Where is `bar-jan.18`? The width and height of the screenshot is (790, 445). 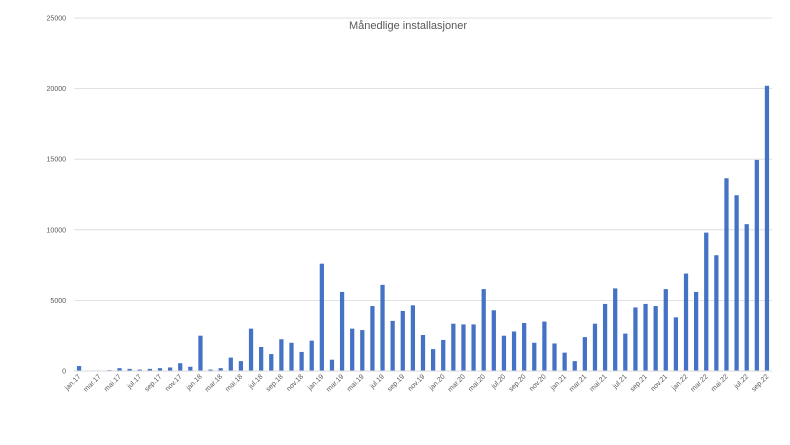 bar-jan.18 is located at coordinates (200, 353).